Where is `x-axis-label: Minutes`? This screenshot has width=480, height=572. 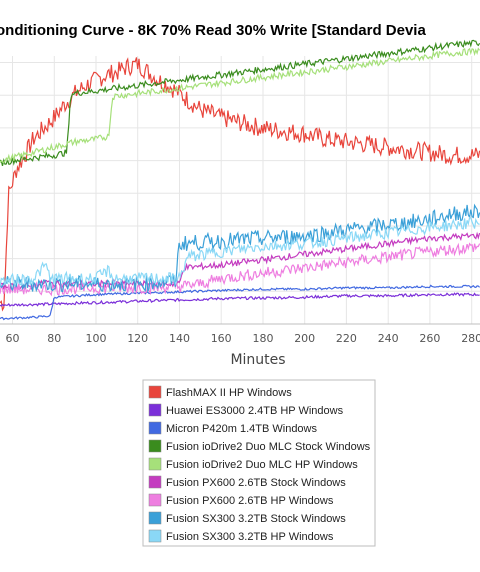
x-axis-label: Minutes is located at coordinates (257, 360).